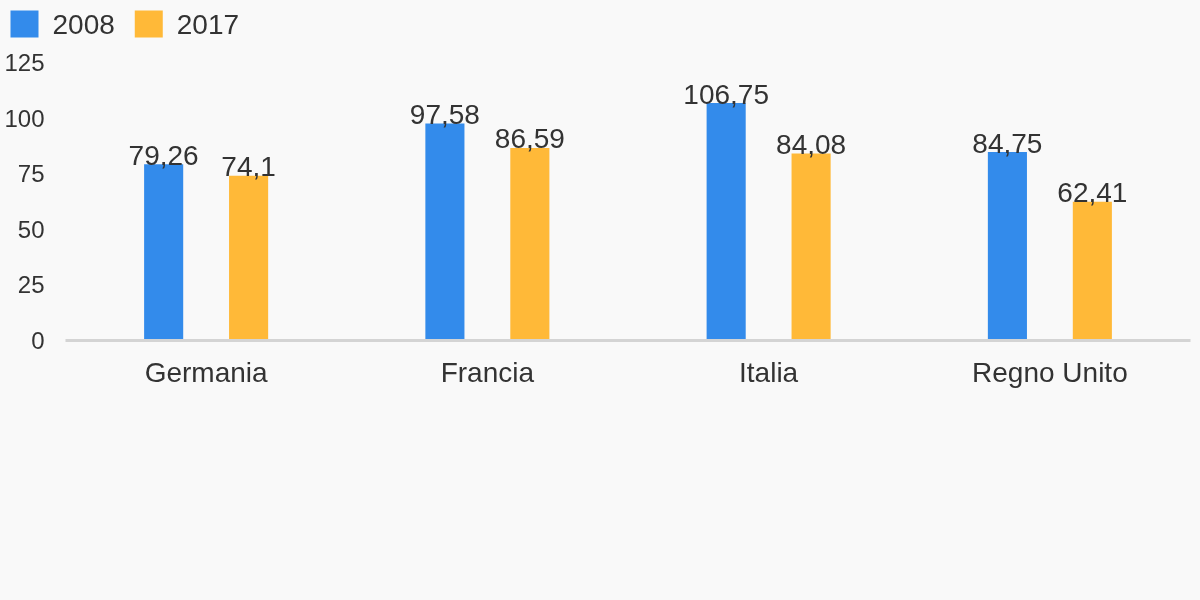 This screenshot has width=1200, height=600. I want to click on data-label: 62,41, so click(1092, 193).